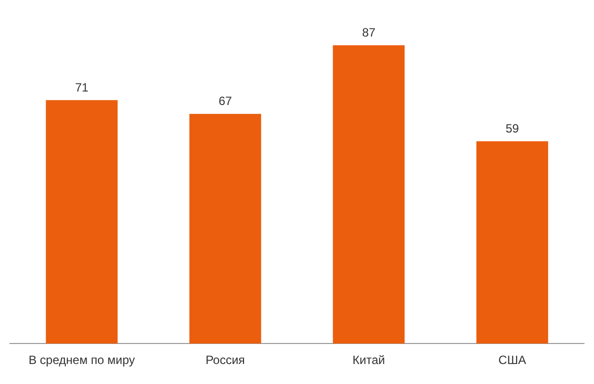  I want to click on x-tick-label: США, so click(512, 360).